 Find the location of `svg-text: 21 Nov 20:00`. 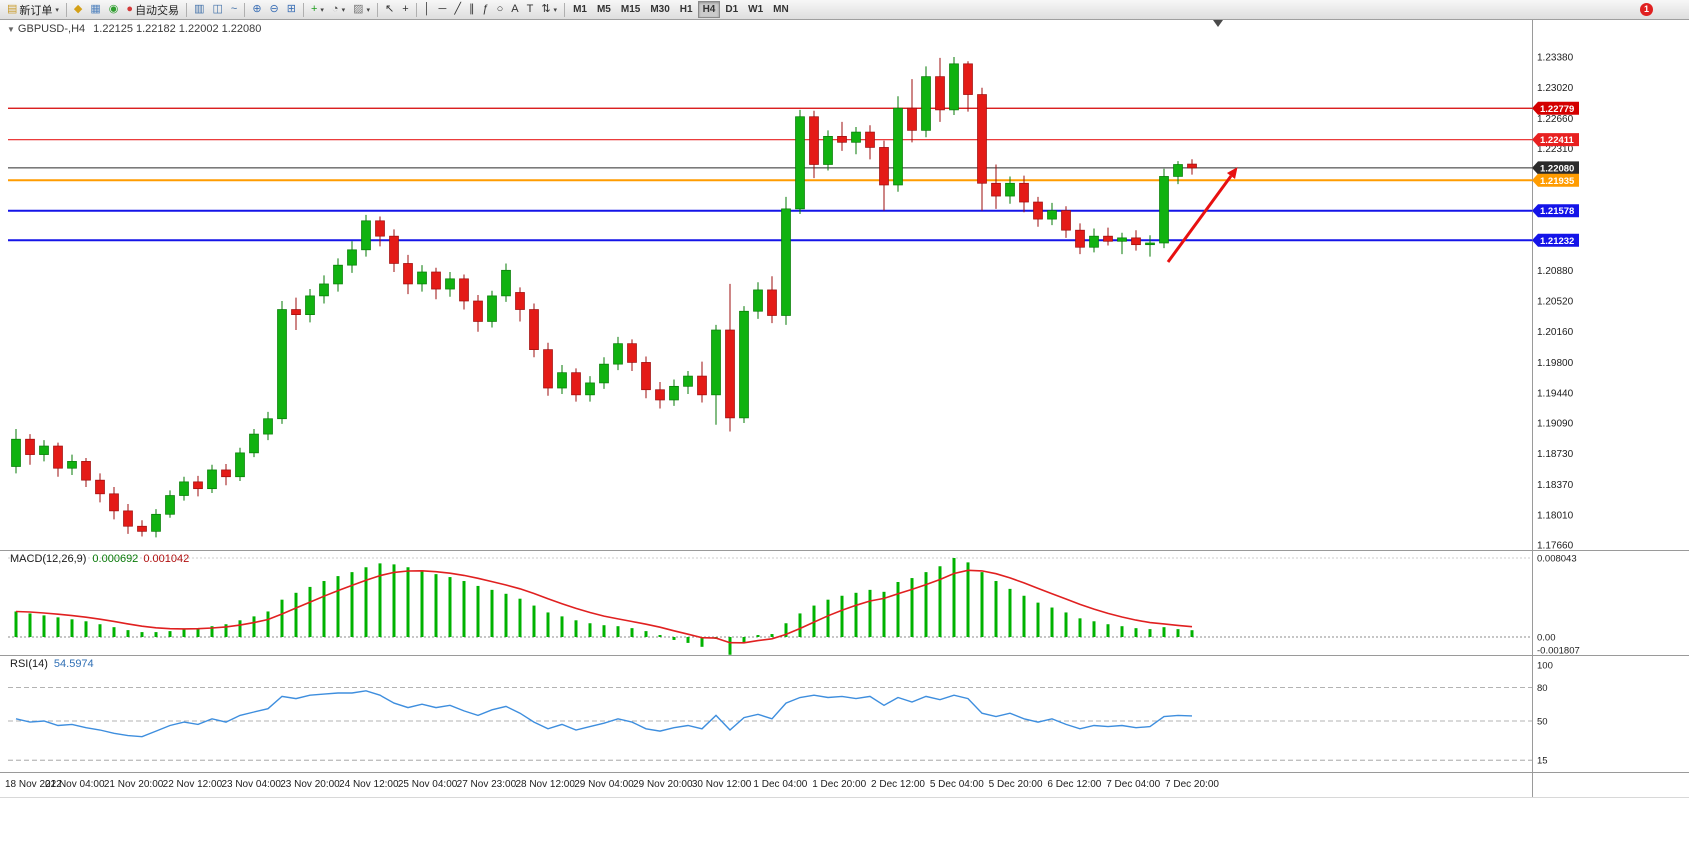

svg-text: 21 Nov 20:00 is located at coordinates (134, 784).